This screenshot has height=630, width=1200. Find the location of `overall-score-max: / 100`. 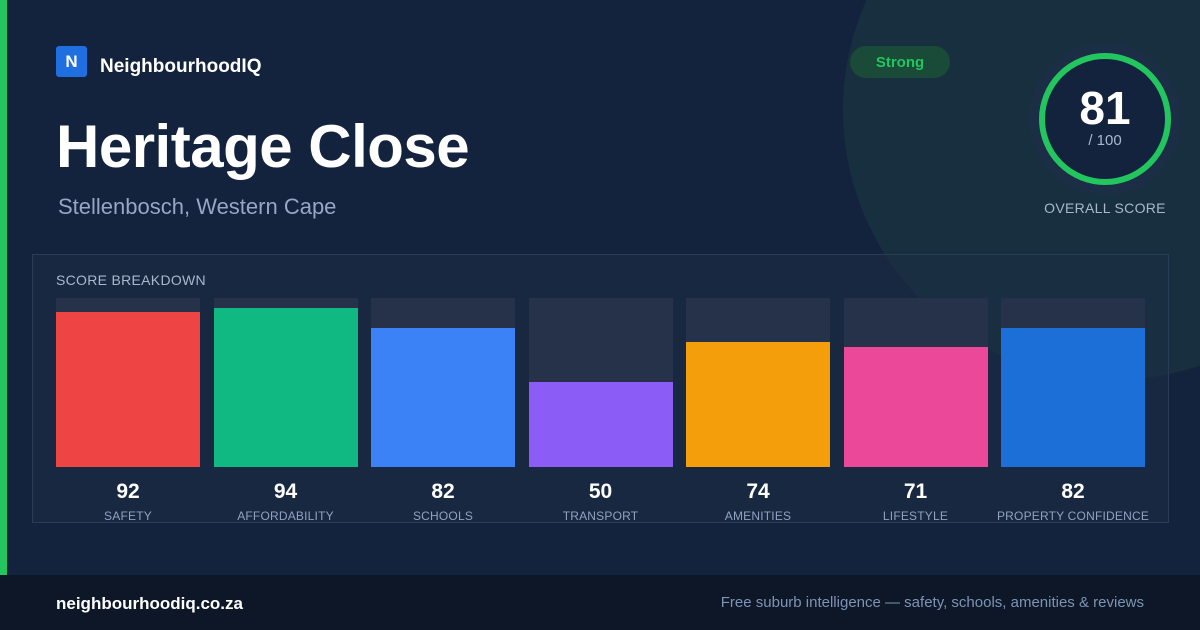

overall-score-max: / 100 is located at coordinates (1105, 140).